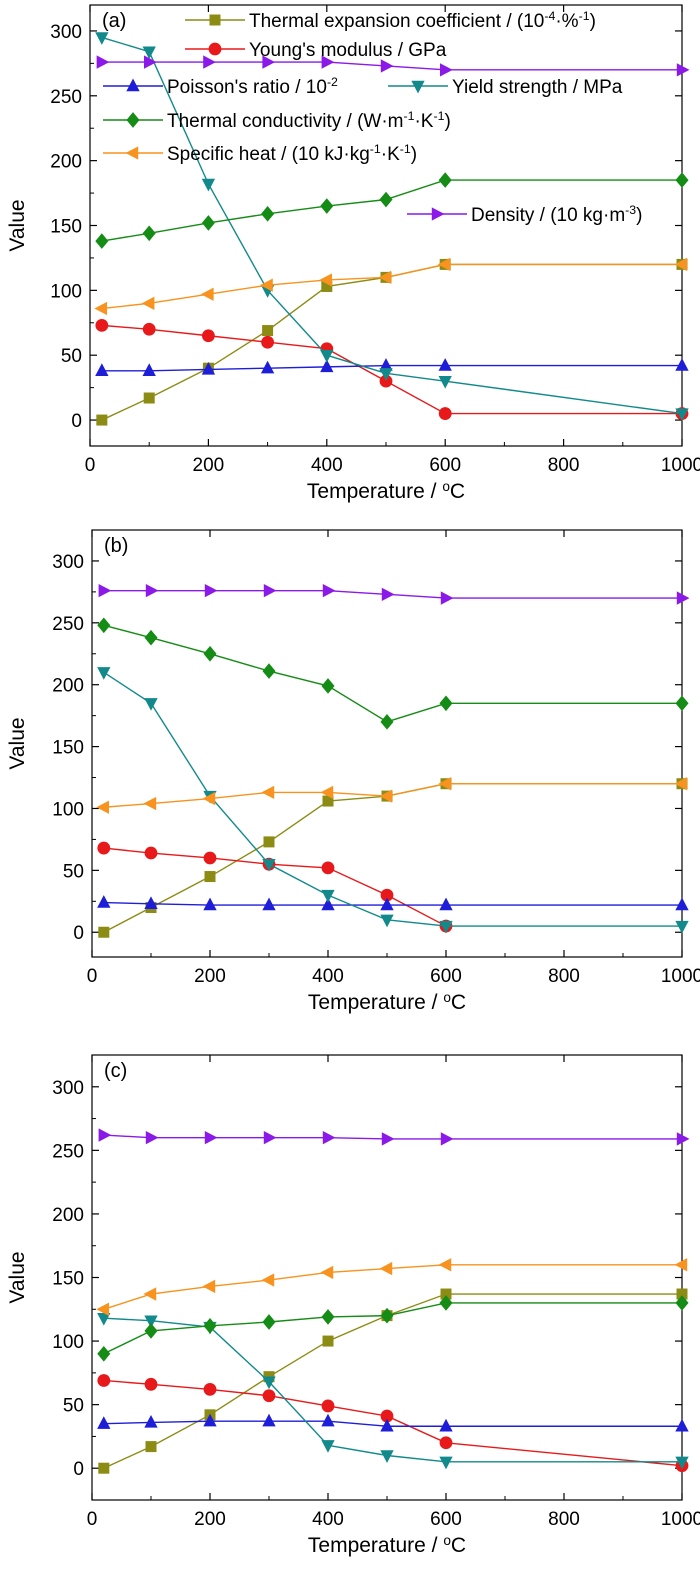 The width and height of the screenshot is (700, 1569). I want to click on legend-label: Specific heat / (10 kJ·kg-1·K-1), so click(292, 153).